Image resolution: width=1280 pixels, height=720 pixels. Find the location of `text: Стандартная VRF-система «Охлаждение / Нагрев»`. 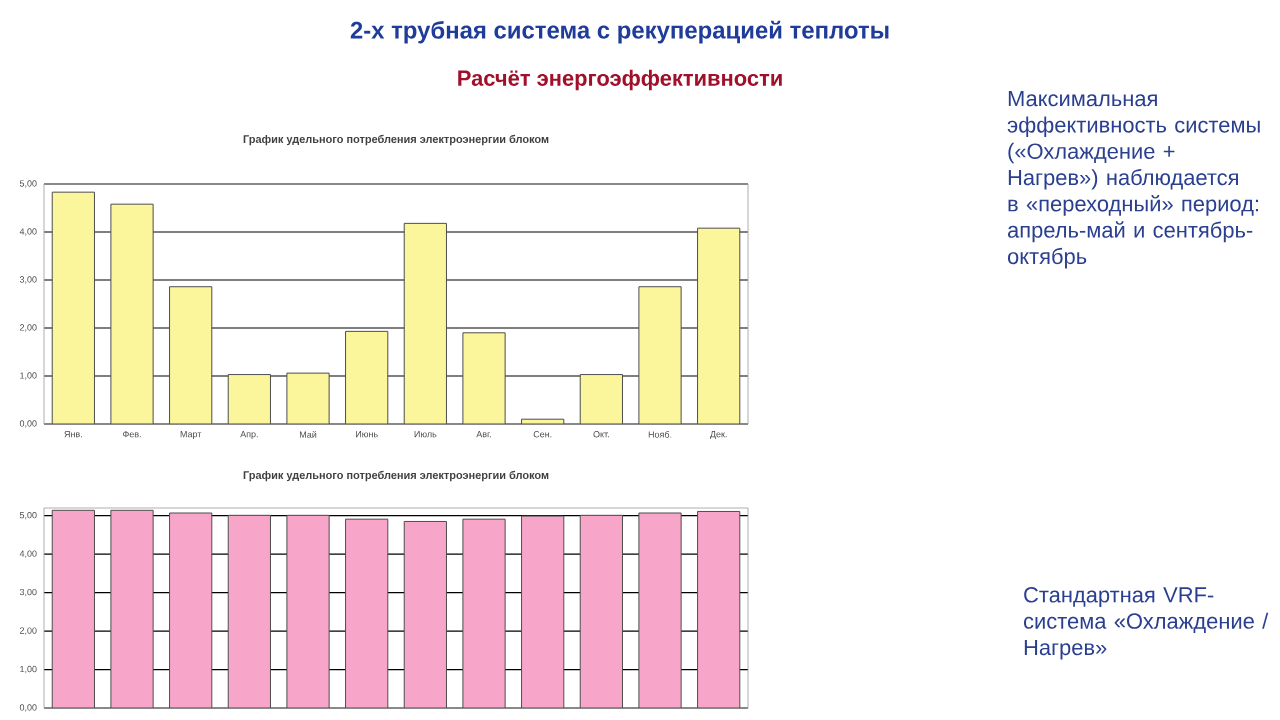

text: Стандартная VRF-система «Охлаждение / Нагрев» is located at coordinates (1146, 623).